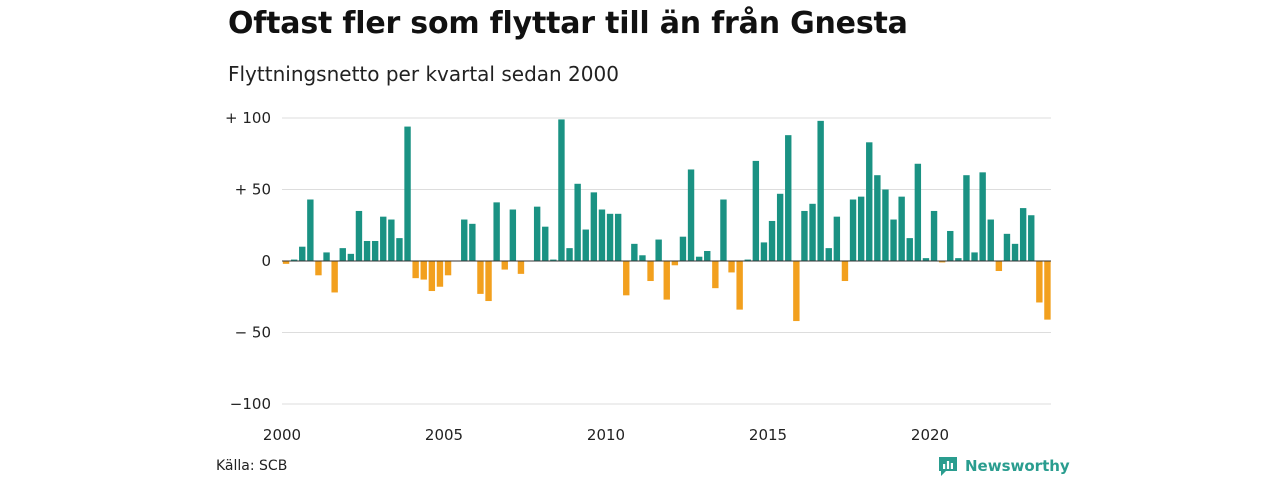 The width and height of the screenshot is (1280, 480). What do you see at coordinates (266, 261) in the screenshot?
I see `y-tick-label: 0` at bounding box center [266, 261].